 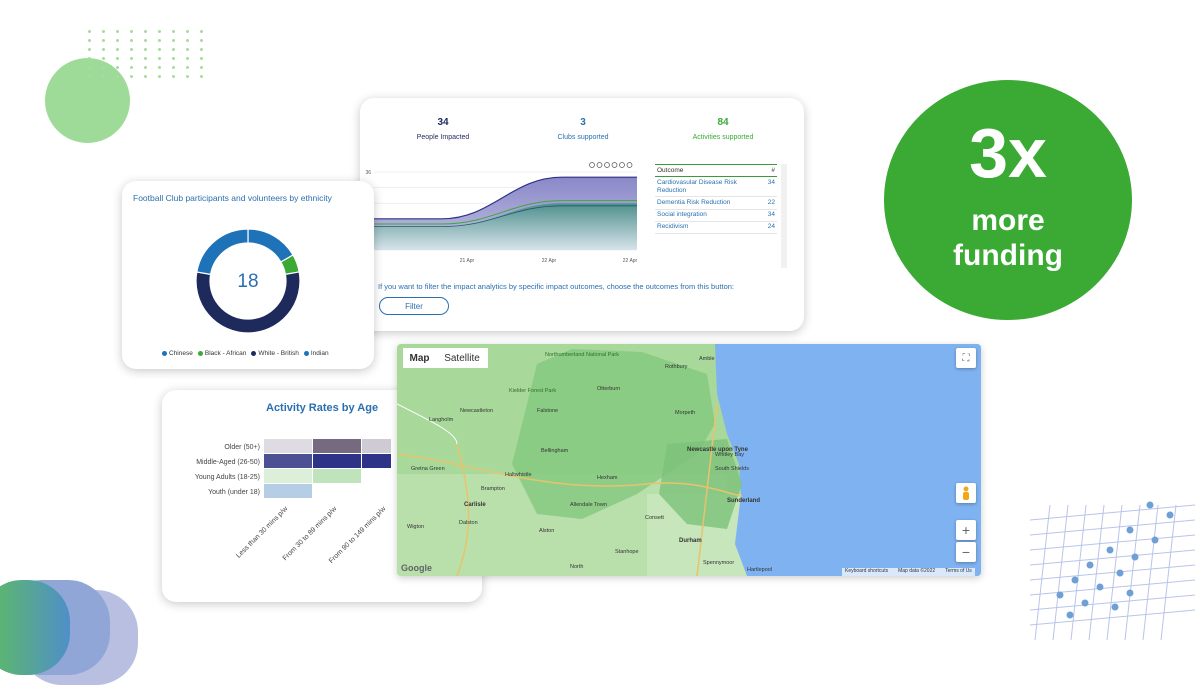 What do you see at coordinates (148, 54) in the screenshot?
I see `decor-dot-grid` at bounding box center [148, 54].